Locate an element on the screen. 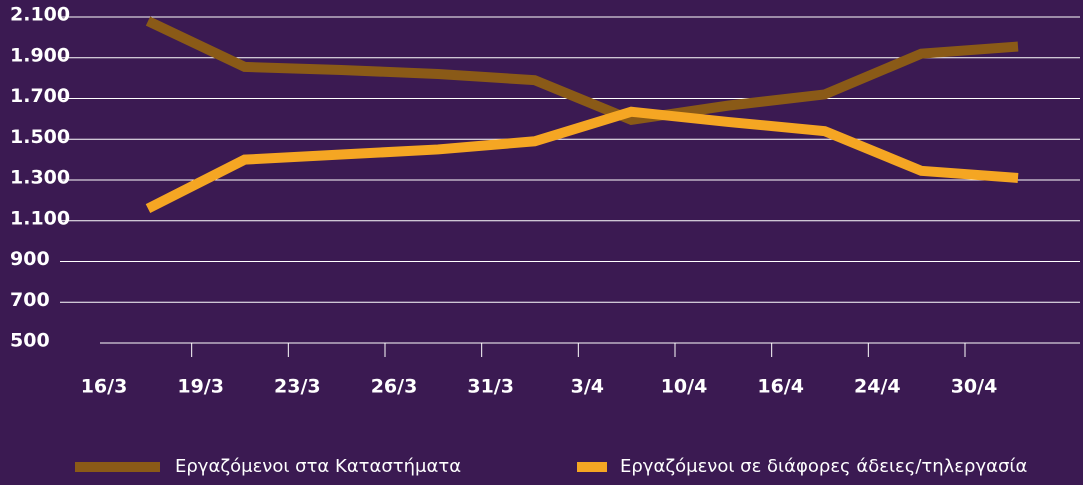 The height and width of the screenshot is (485, 1083). y-tick-label: 1.700 is located at coordinates (40, 96).